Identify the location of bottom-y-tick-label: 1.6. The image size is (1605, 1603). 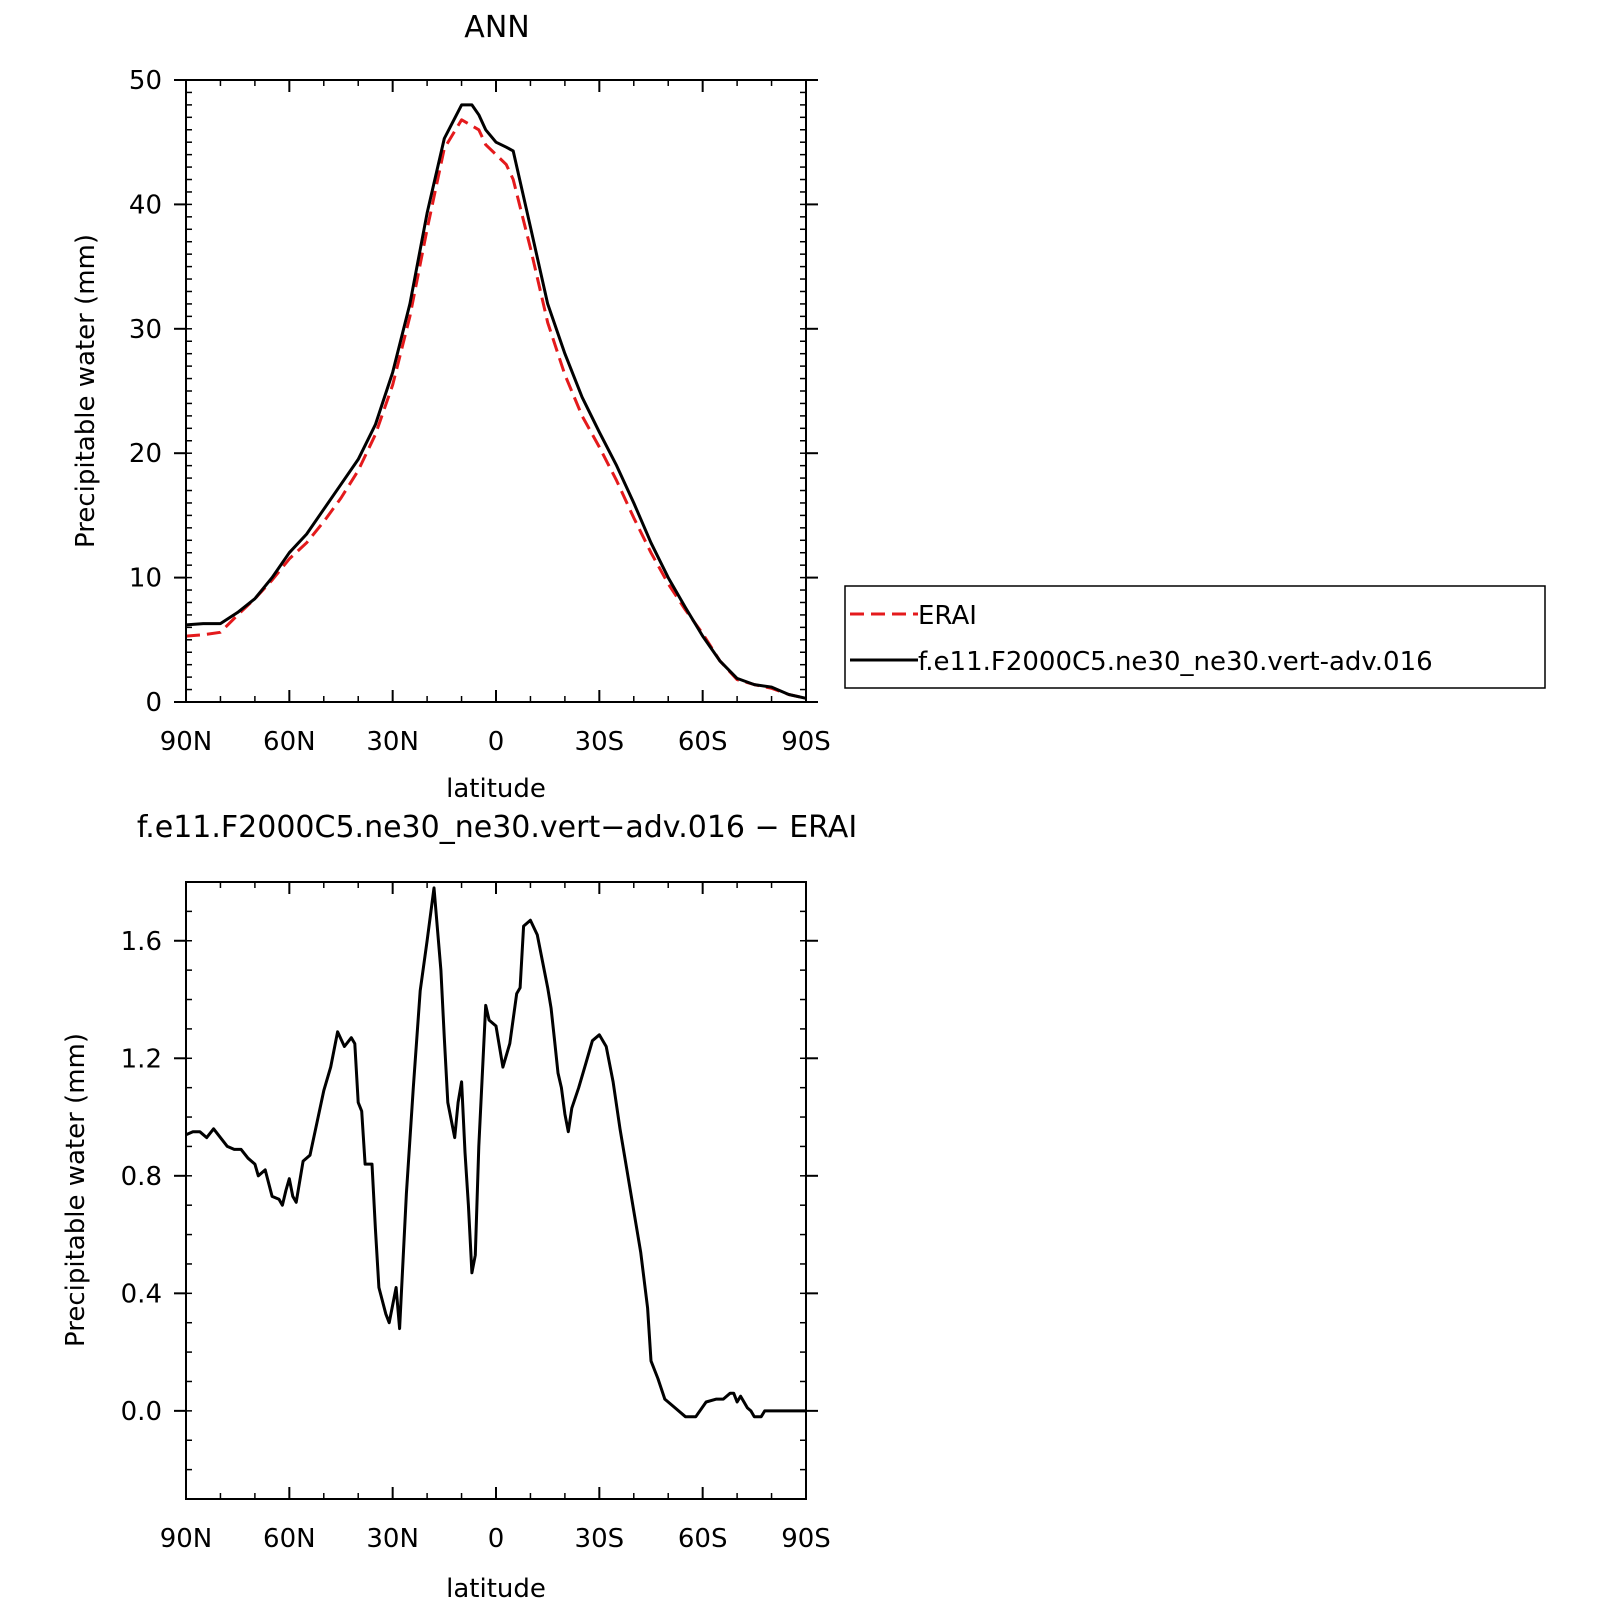
(141, 942).